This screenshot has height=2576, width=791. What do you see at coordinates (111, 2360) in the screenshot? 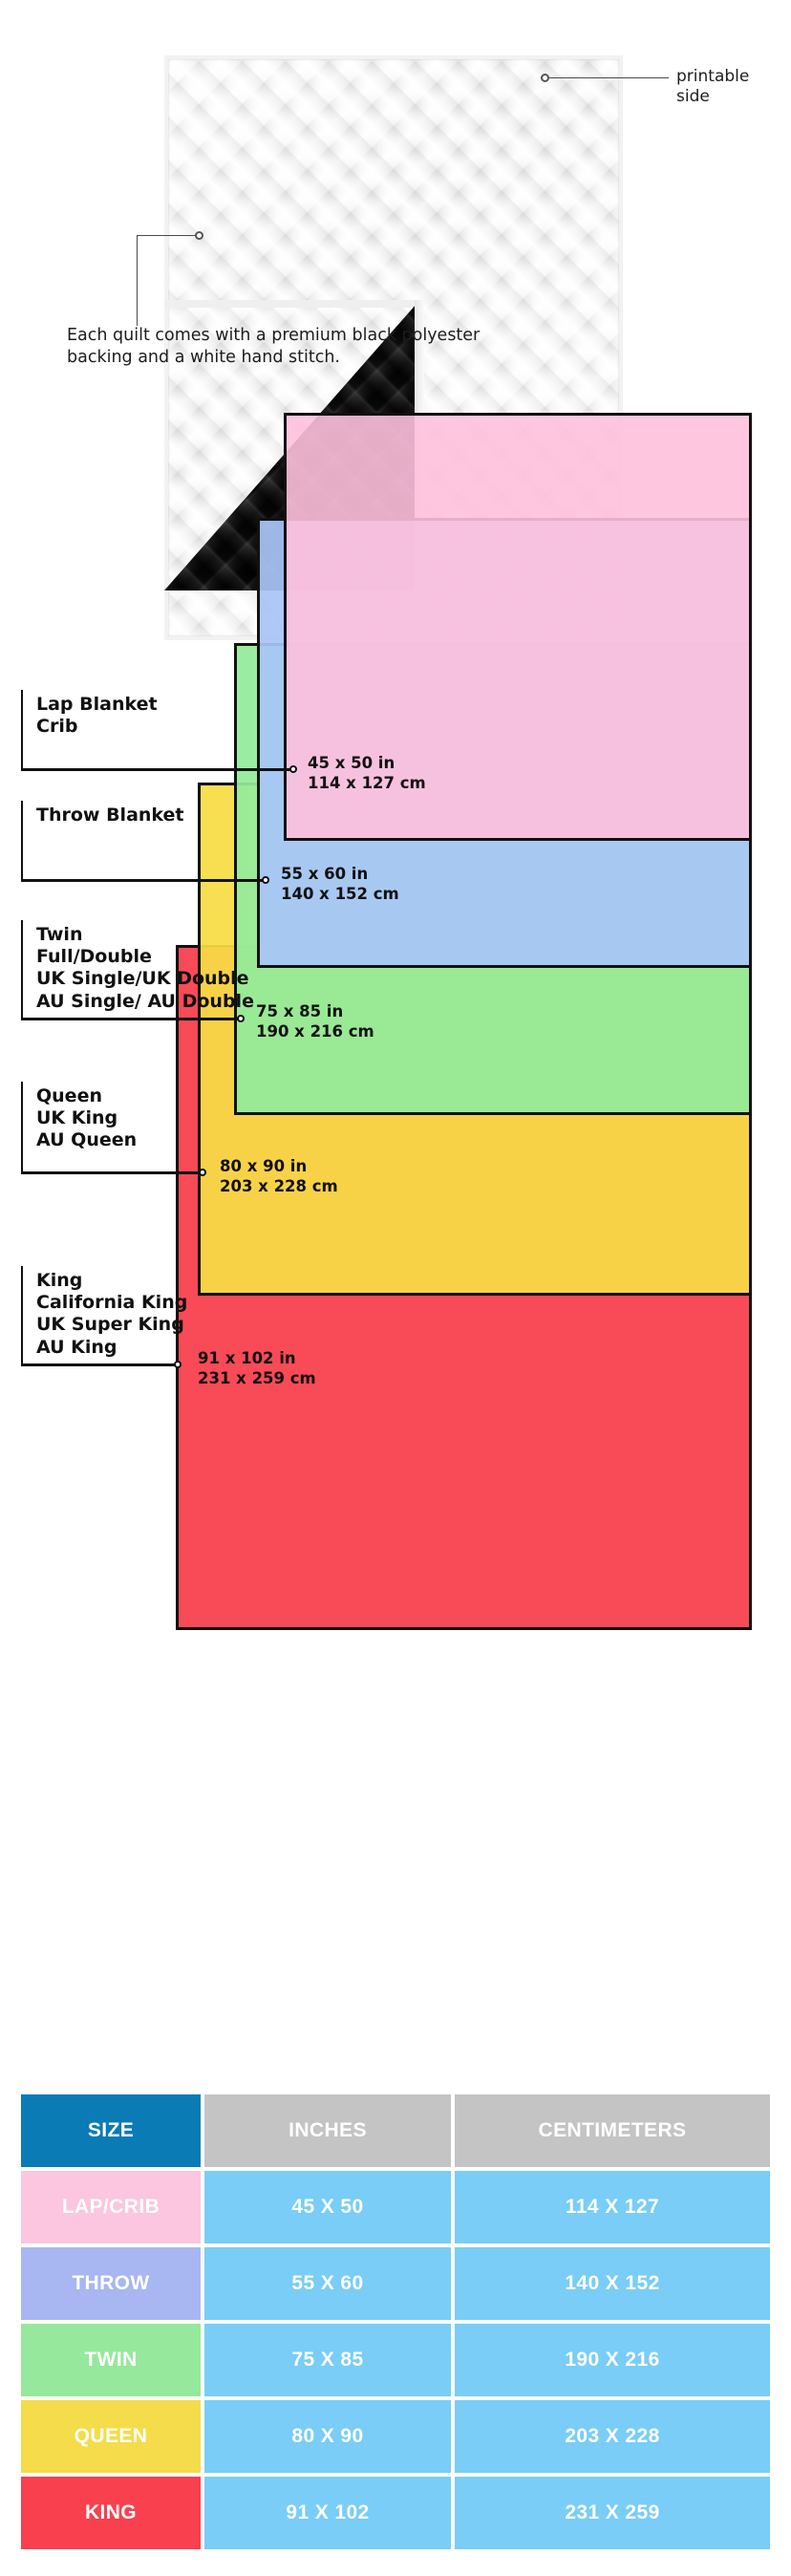
I see `table-cell-size-twin: TWIN` at bounding box center [111, 2360].